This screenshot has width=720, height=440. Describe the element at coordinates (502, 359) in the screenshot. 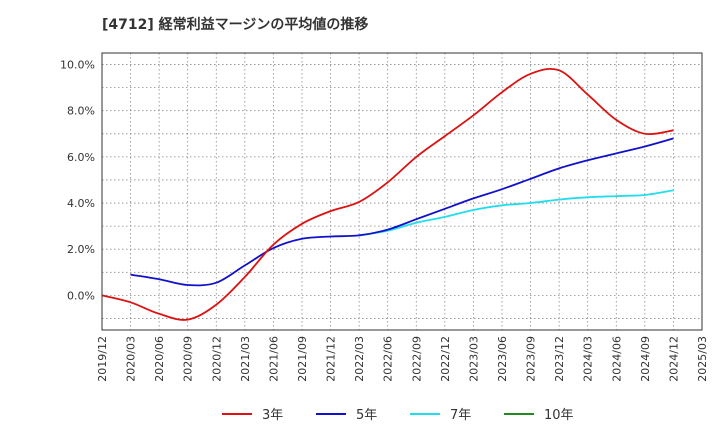

I see `x-tick-label: 2023/06` at that location.